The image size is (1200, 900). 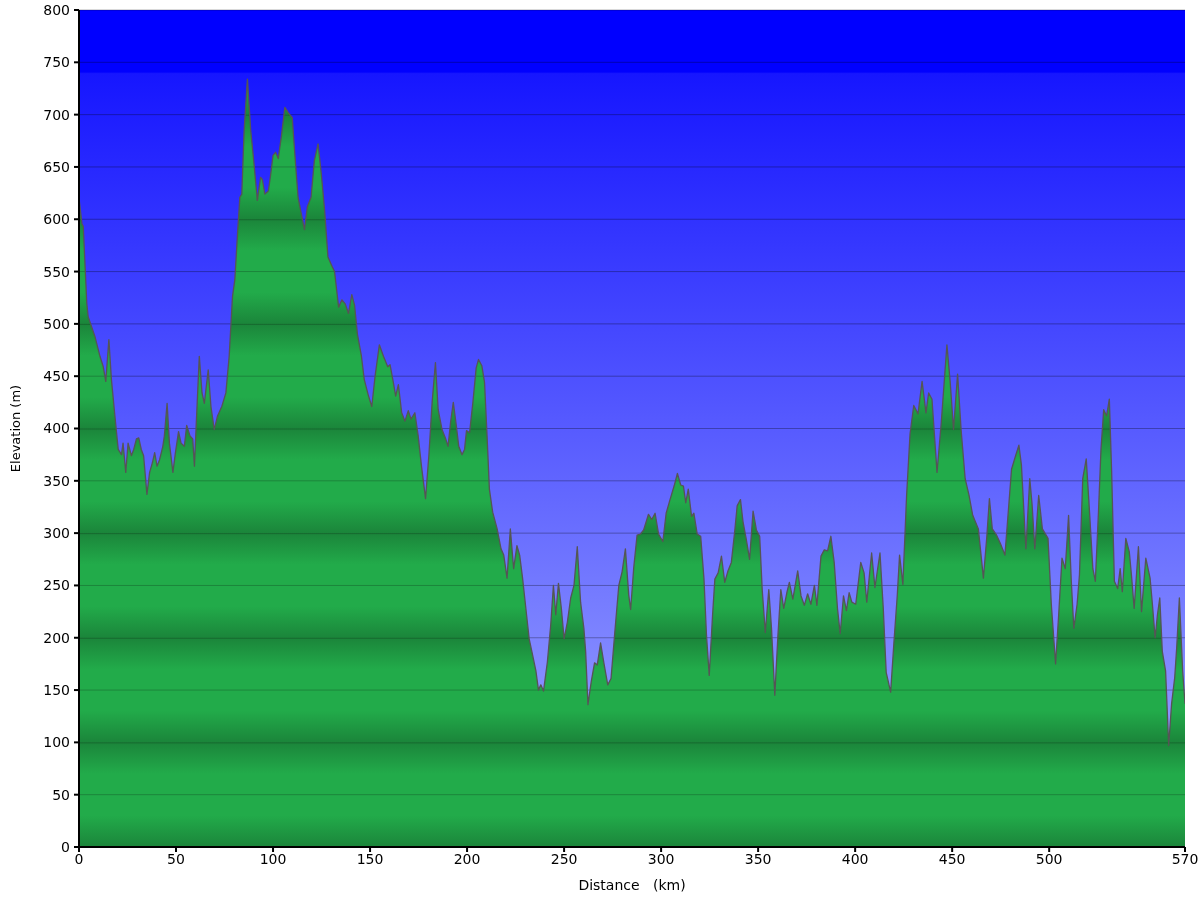 I want to click on y-tick-label: 50, so click(x=61, y=794).